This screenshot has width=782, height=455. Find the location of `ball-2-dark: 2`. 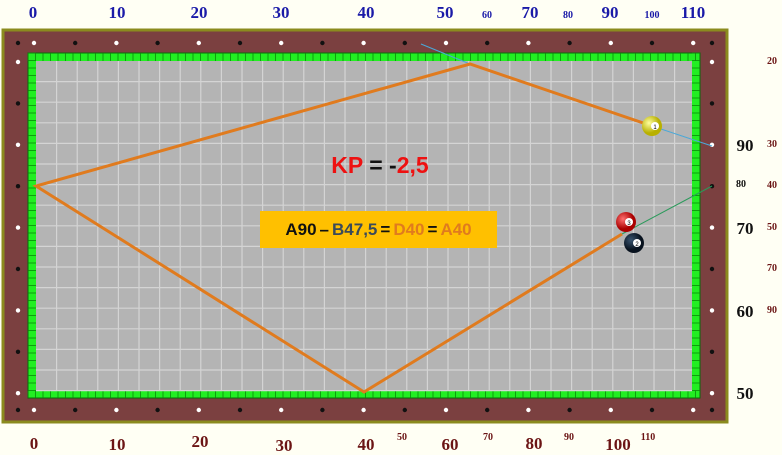

ball-2-dark: 2 is located at coordinates (634, 243).